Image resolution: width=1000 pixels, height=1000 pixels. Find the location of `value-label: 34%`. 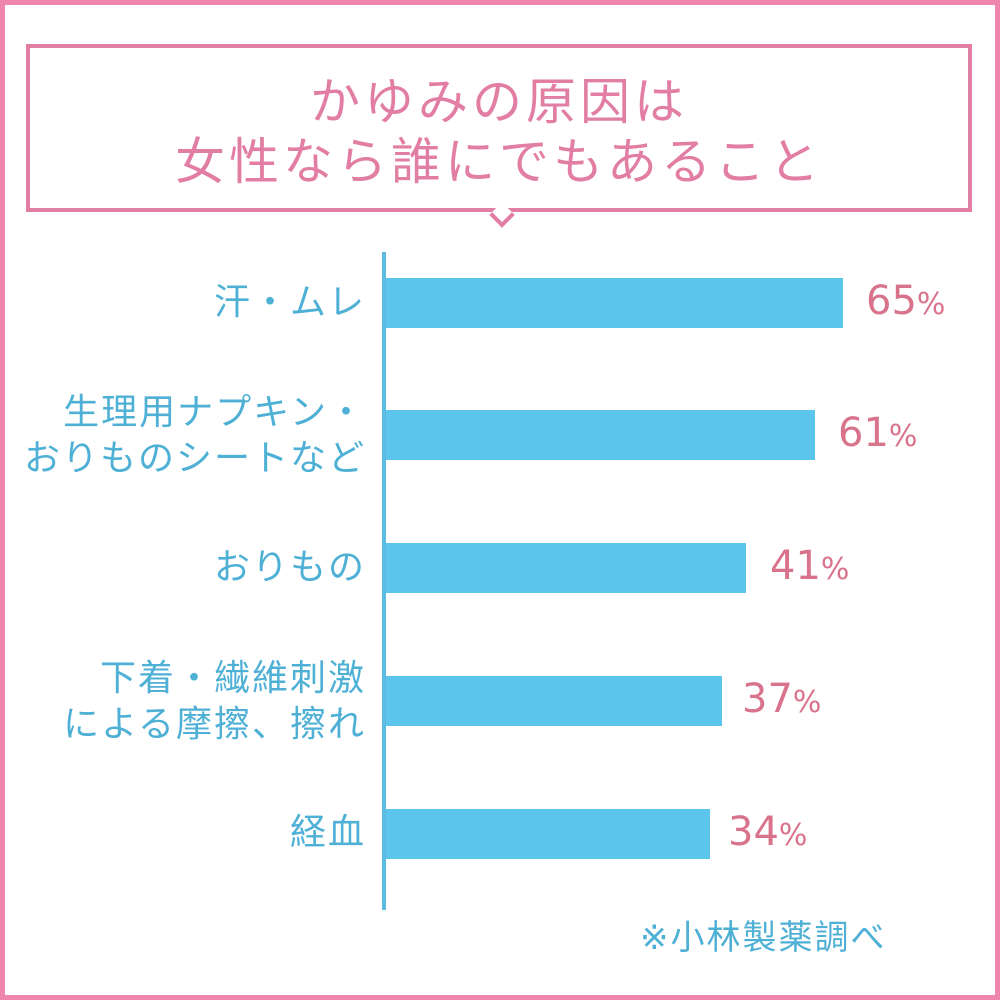

value-label: 34% is located at coordinates (767, 834).